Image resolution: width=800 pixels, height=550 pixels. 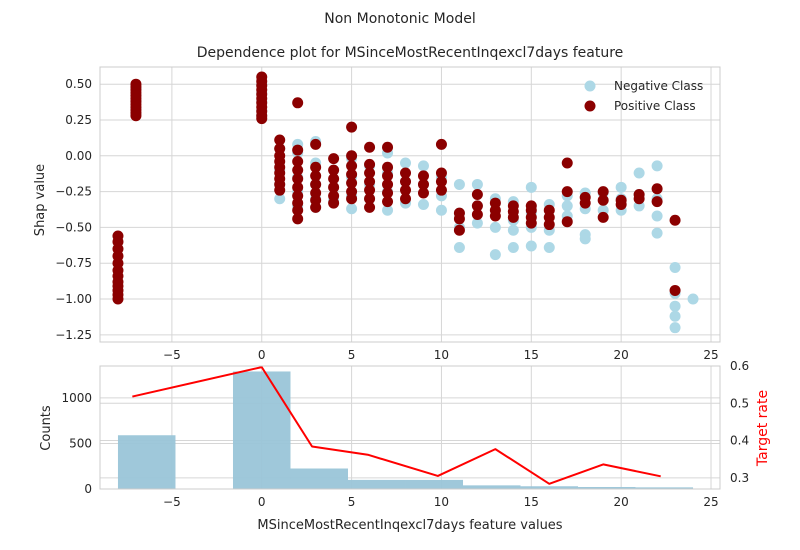 What do you see at coordinates (621, 355) in the screenshot?
I see `scatter-x-tick-label: 20` at bounding box center [621, 355].